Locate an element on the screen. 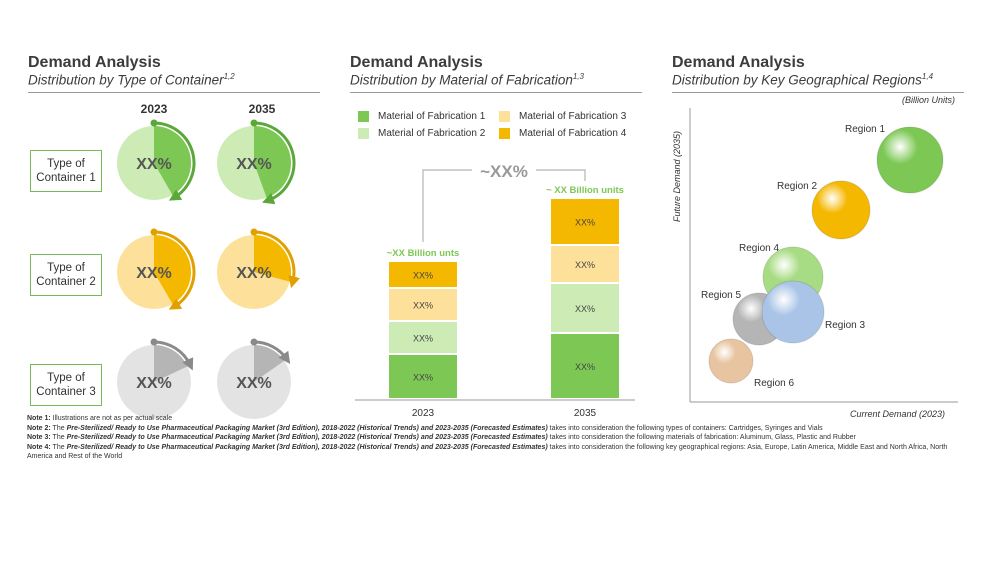 The image size is (1000, 563). units-label: (Billion Units) is located at coordinates (929, 100).